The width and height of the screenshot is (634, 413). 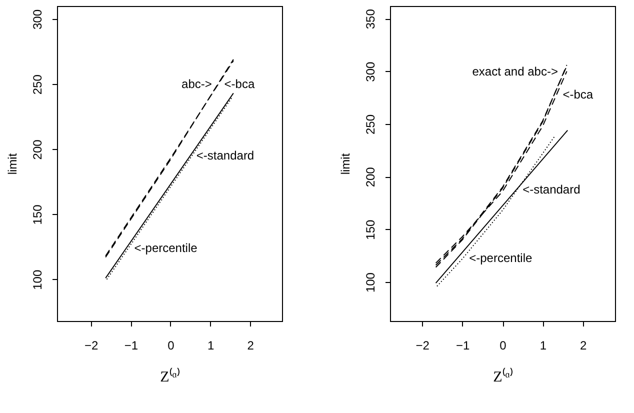 I want to click on annotation: exact and abc->, so click(x=515, y=71).